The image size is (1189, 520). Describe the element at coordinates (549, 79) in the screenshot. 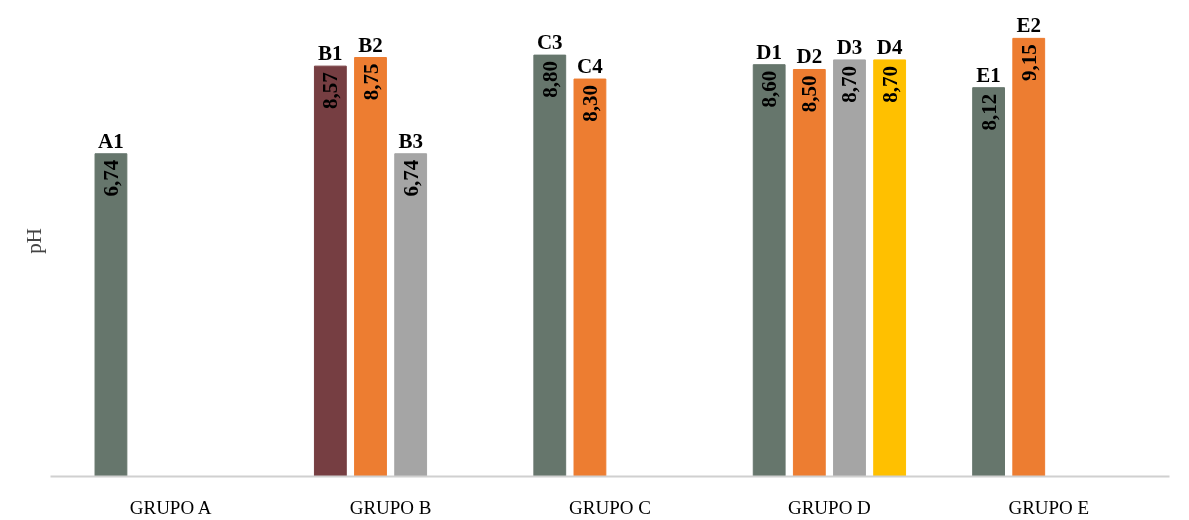

I see `data-label: 8,80` at that location.